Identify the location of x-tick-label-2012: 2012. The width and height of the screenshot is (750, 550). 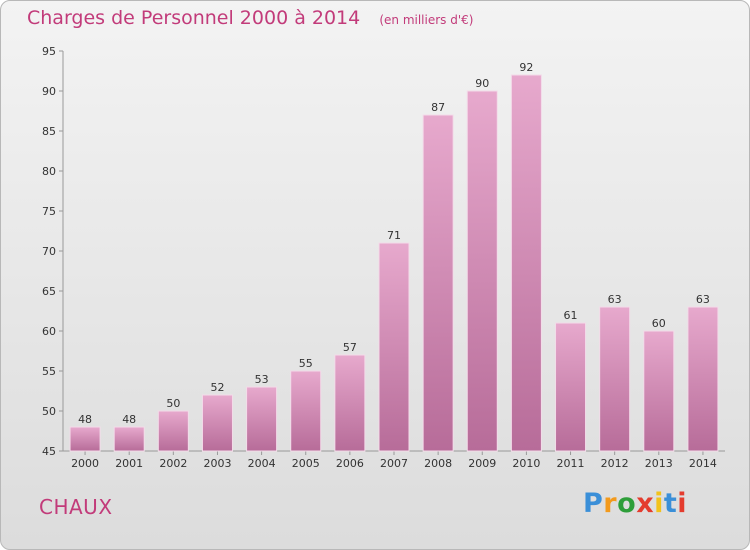
(615, 463).